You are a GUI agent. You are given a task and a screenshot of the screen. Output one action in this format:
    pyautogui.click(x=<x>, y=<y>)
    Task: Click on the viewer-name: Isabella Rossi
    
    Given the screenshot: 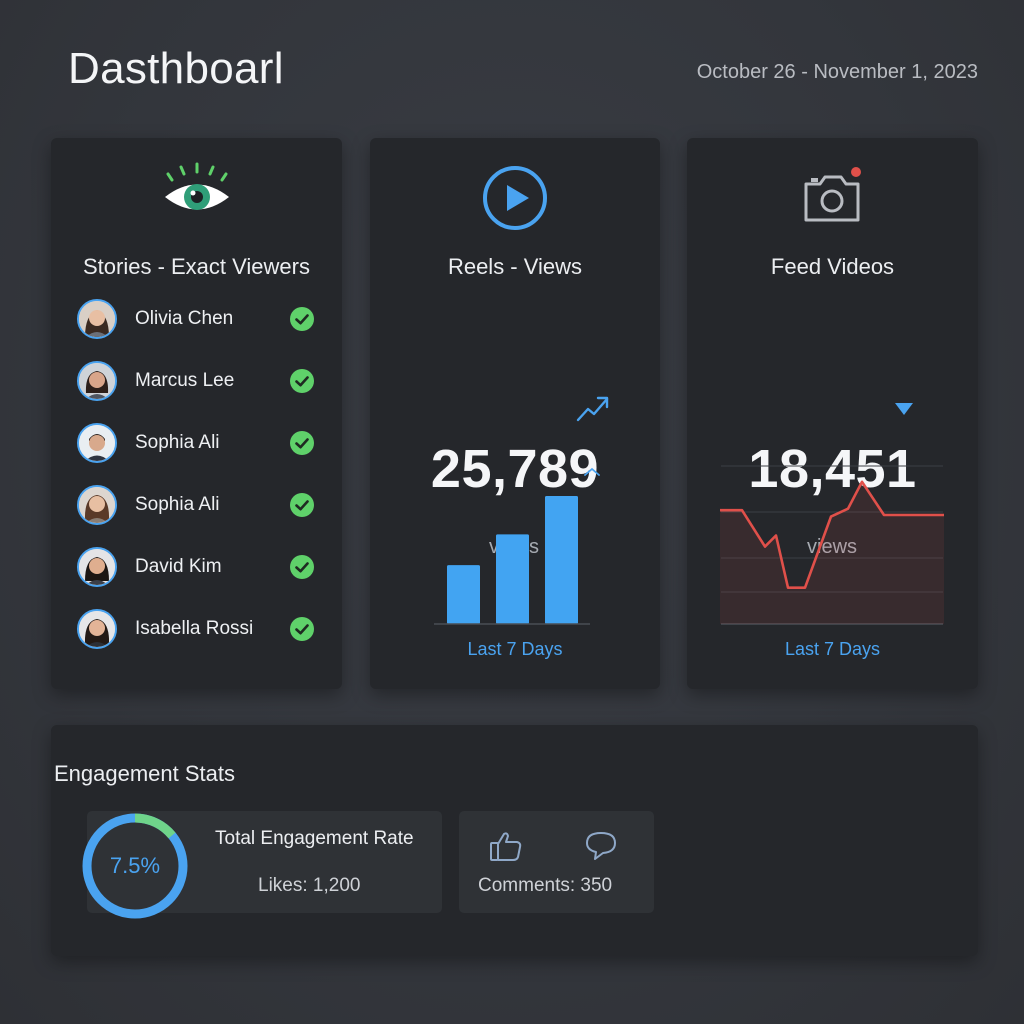 What is the action you would take?
    pyautogui.click(x=194, y=628)
    